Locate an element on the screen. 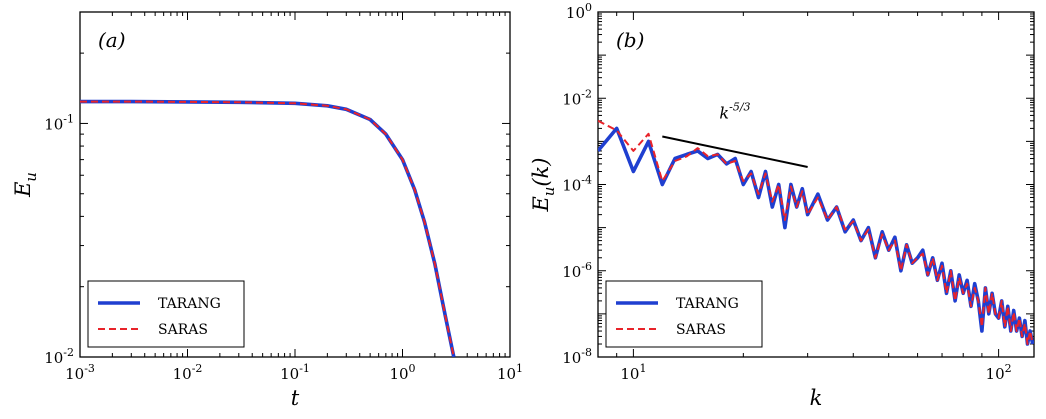 Image resolution: width=1046 pixels, height=419 pixels. panel-label: (a) is located at coordinates (112, 40).